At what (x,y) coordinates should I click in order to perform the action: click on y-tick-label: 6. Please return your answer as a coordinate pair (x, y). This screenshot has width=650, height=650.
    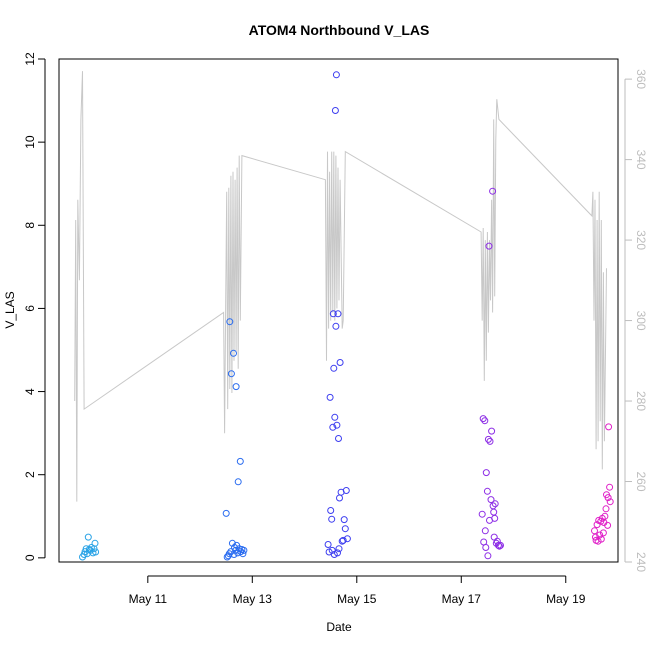
    Looking at the image, I should click on (30, 308).